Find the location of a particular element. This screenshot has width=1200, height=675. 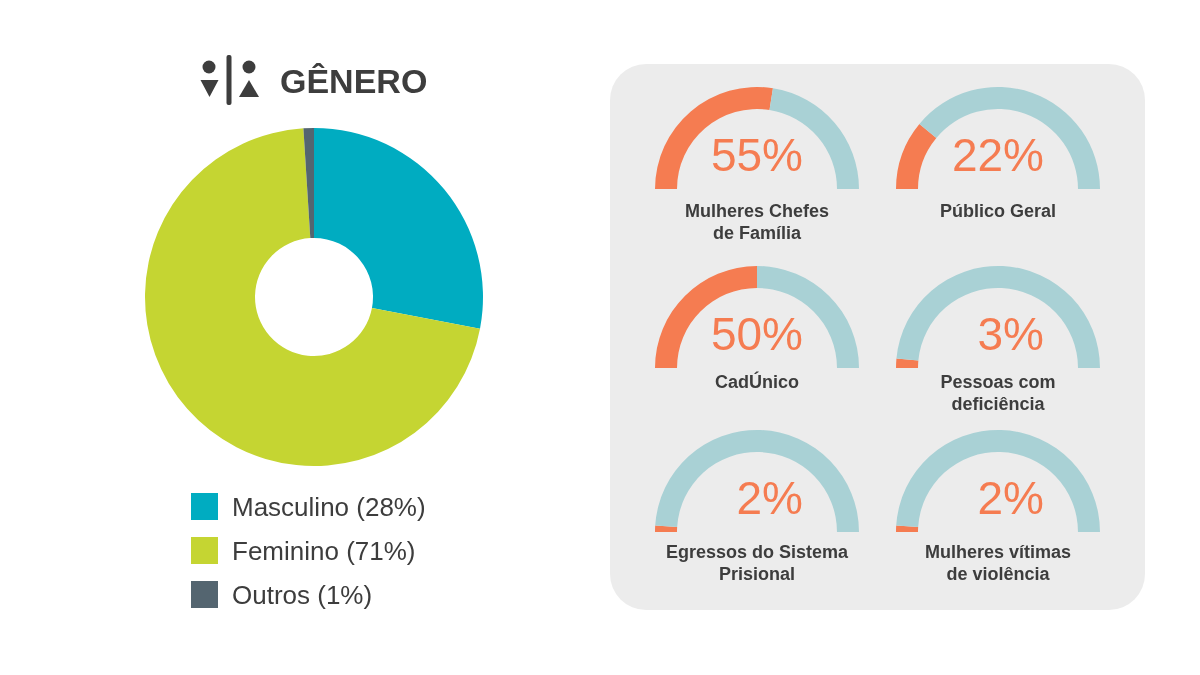

text: Pessoas com deficiência is located at coordinates (998, 393).